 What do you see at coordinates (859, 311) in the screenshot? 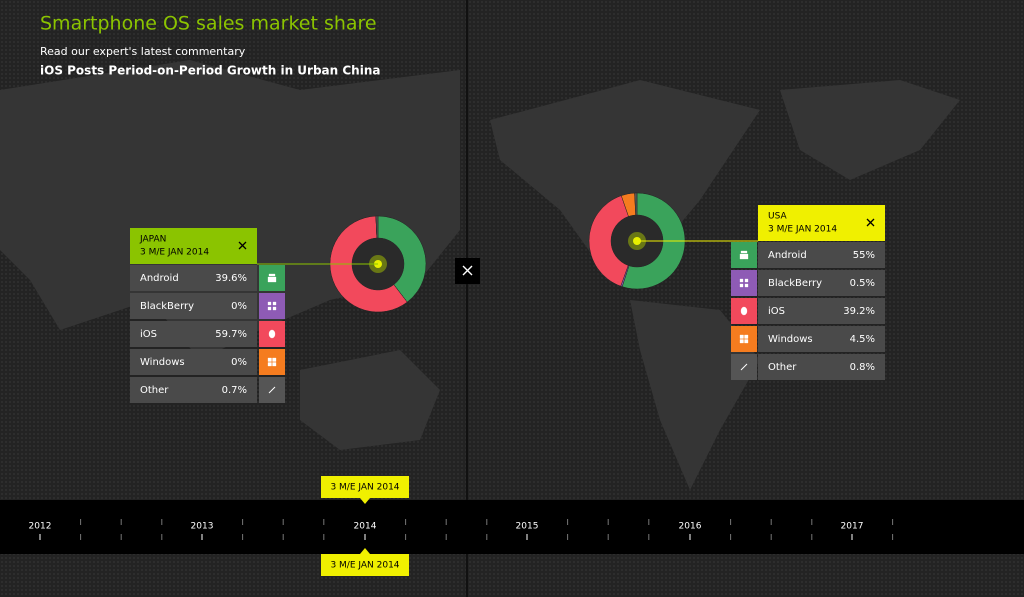
I see `os-share: 39.2%` at bounding box center [859, 311].